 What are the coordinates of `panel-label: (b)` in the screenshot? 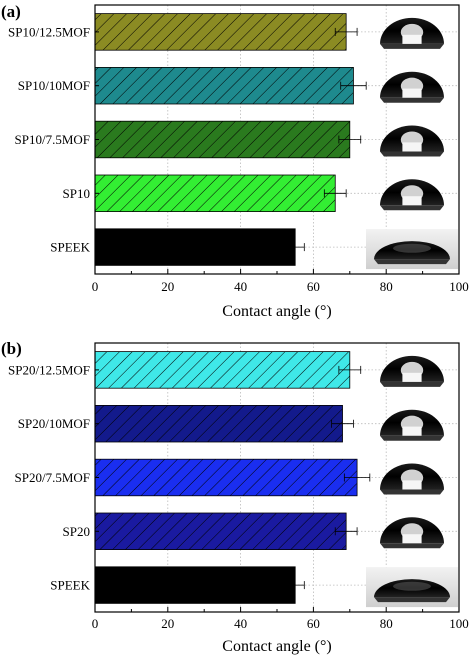 It's located at (11, 348).